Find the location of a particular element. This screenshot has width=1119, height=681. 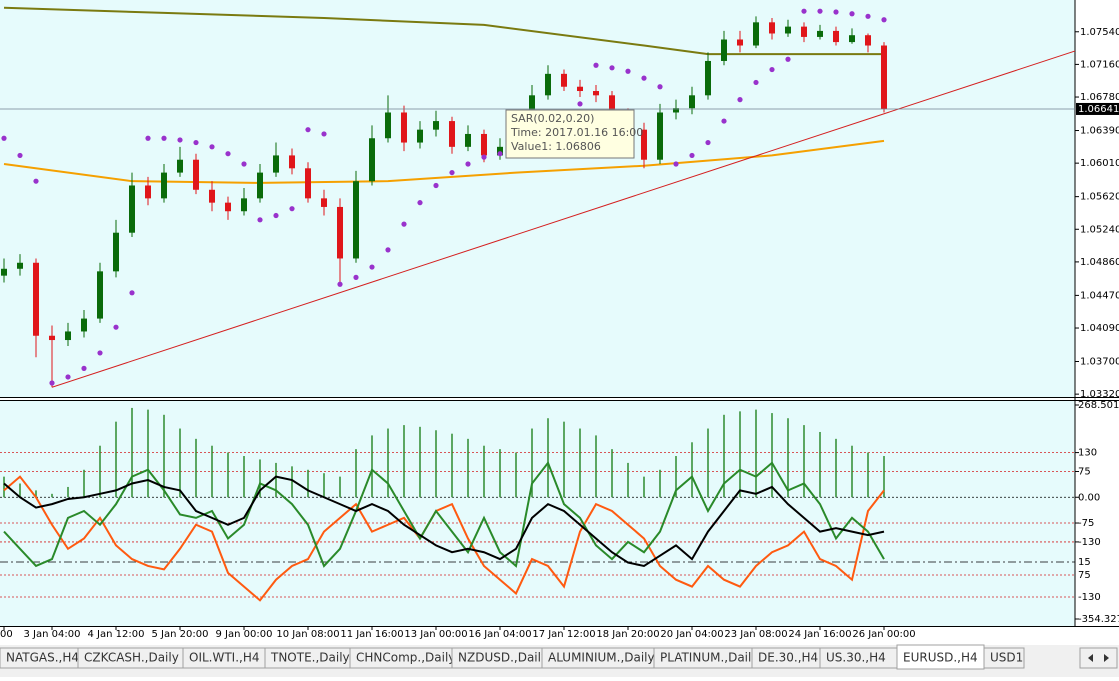

tab-scroll-left is located at coordinates (1090, 658).